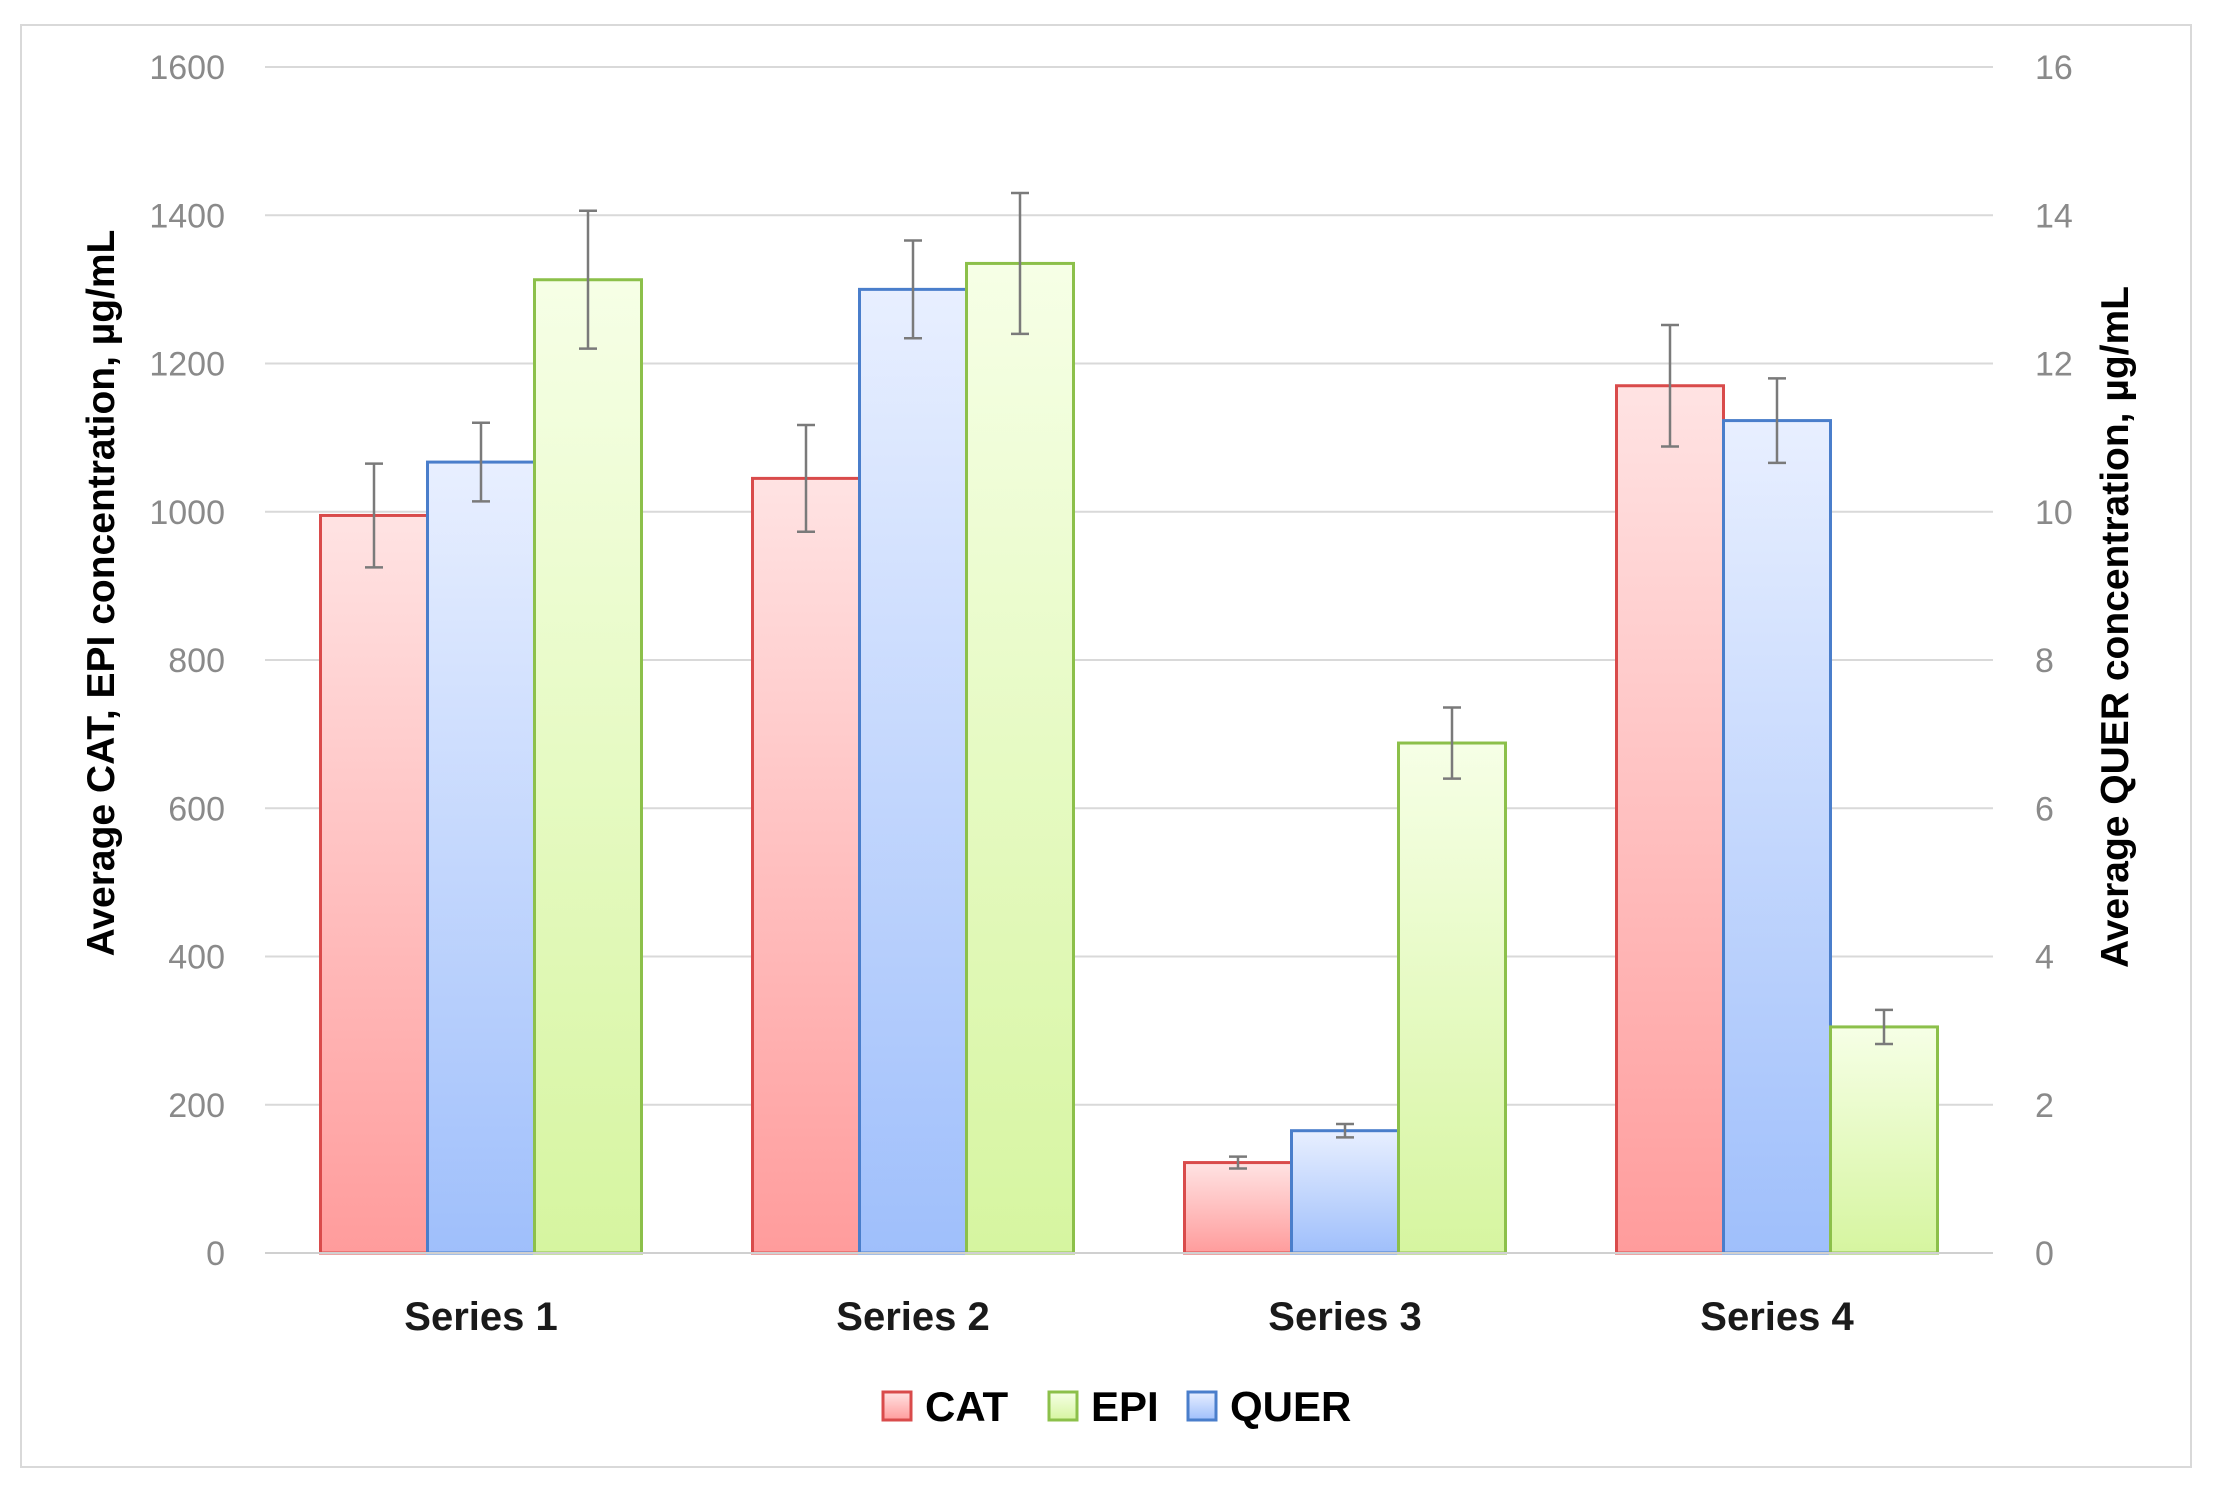 The height and width of the screenshot is (1509, 2217). Describe the element at coordinates (2044, 1106) in the screenshot. I see `y2-tick-label: 2` at that location.